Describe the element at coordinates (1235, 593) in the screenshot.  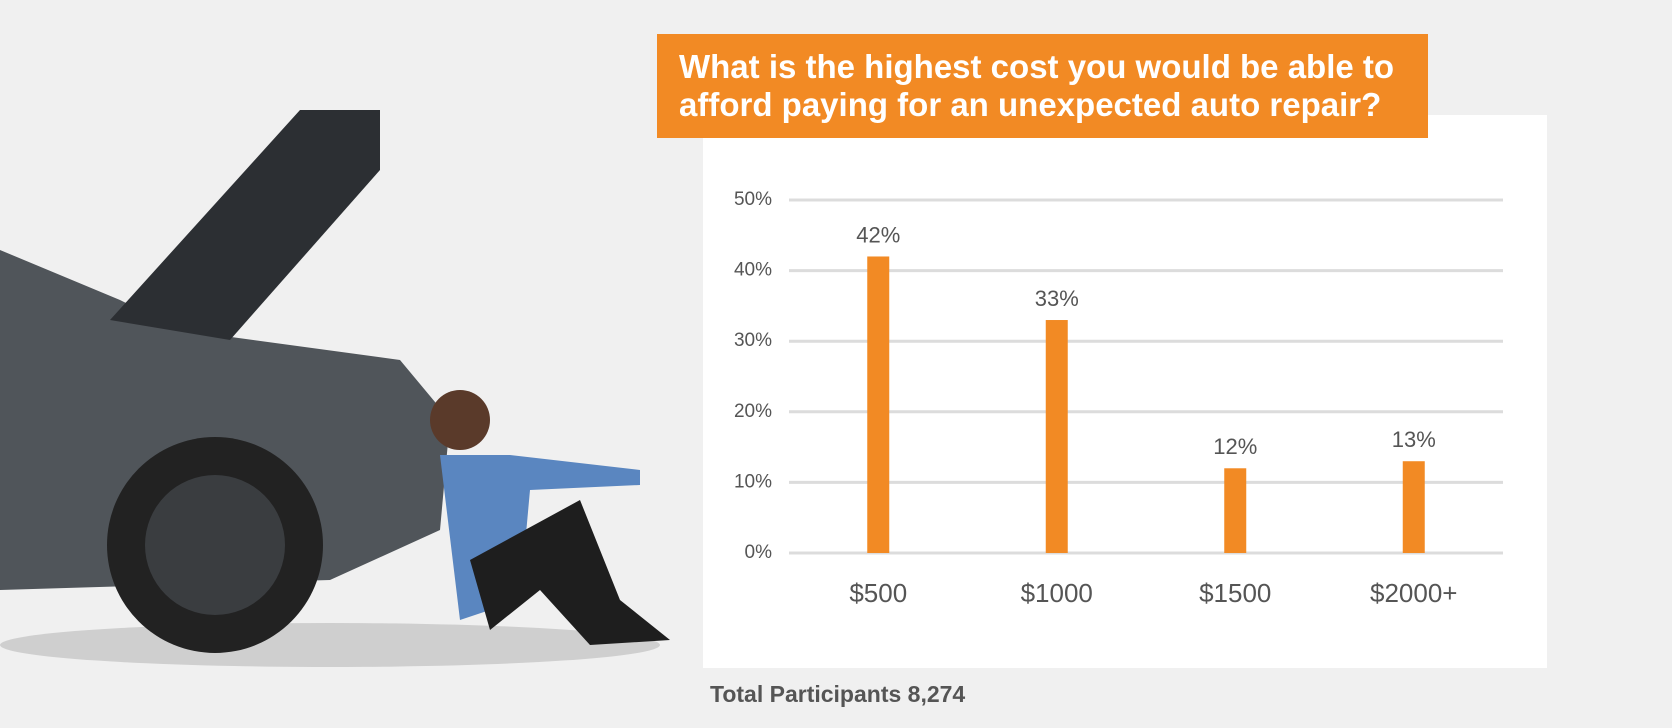
I see `x-tick-label: $1500` at that location.